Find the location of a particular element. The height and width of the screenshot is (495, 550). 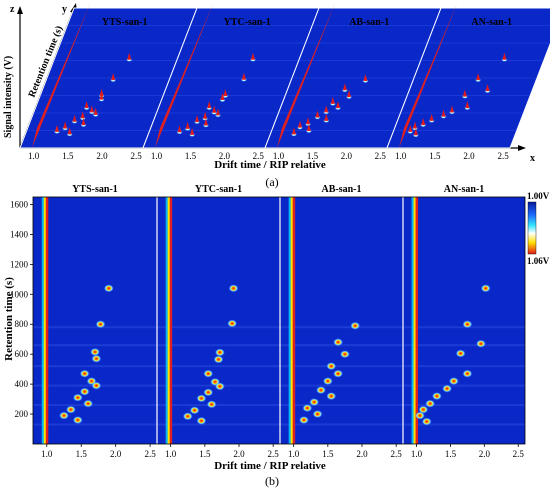

heatmap-title: YTS-san-1 is located at coordinates (95, 189).